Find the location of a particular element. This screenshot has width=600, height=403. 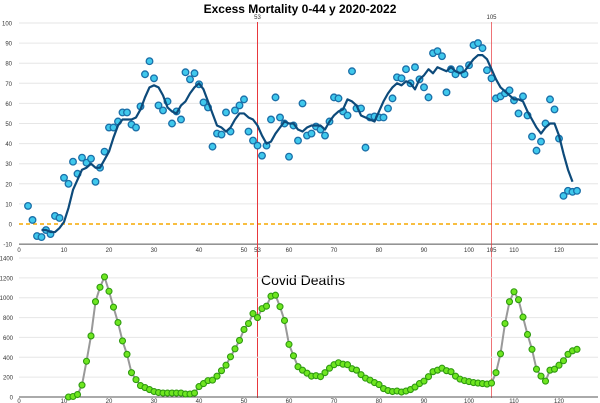

x-tick-label: 70 is located at coordinates (334, 401).